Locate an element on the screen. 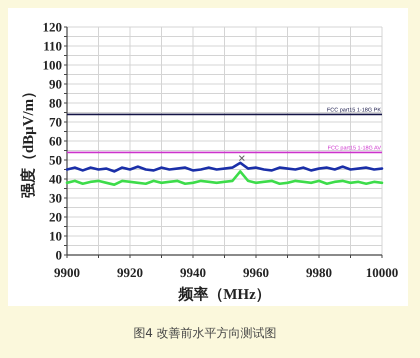  y-axis-title: 强度（dBμV/m） is located at coordinates (28, 141).